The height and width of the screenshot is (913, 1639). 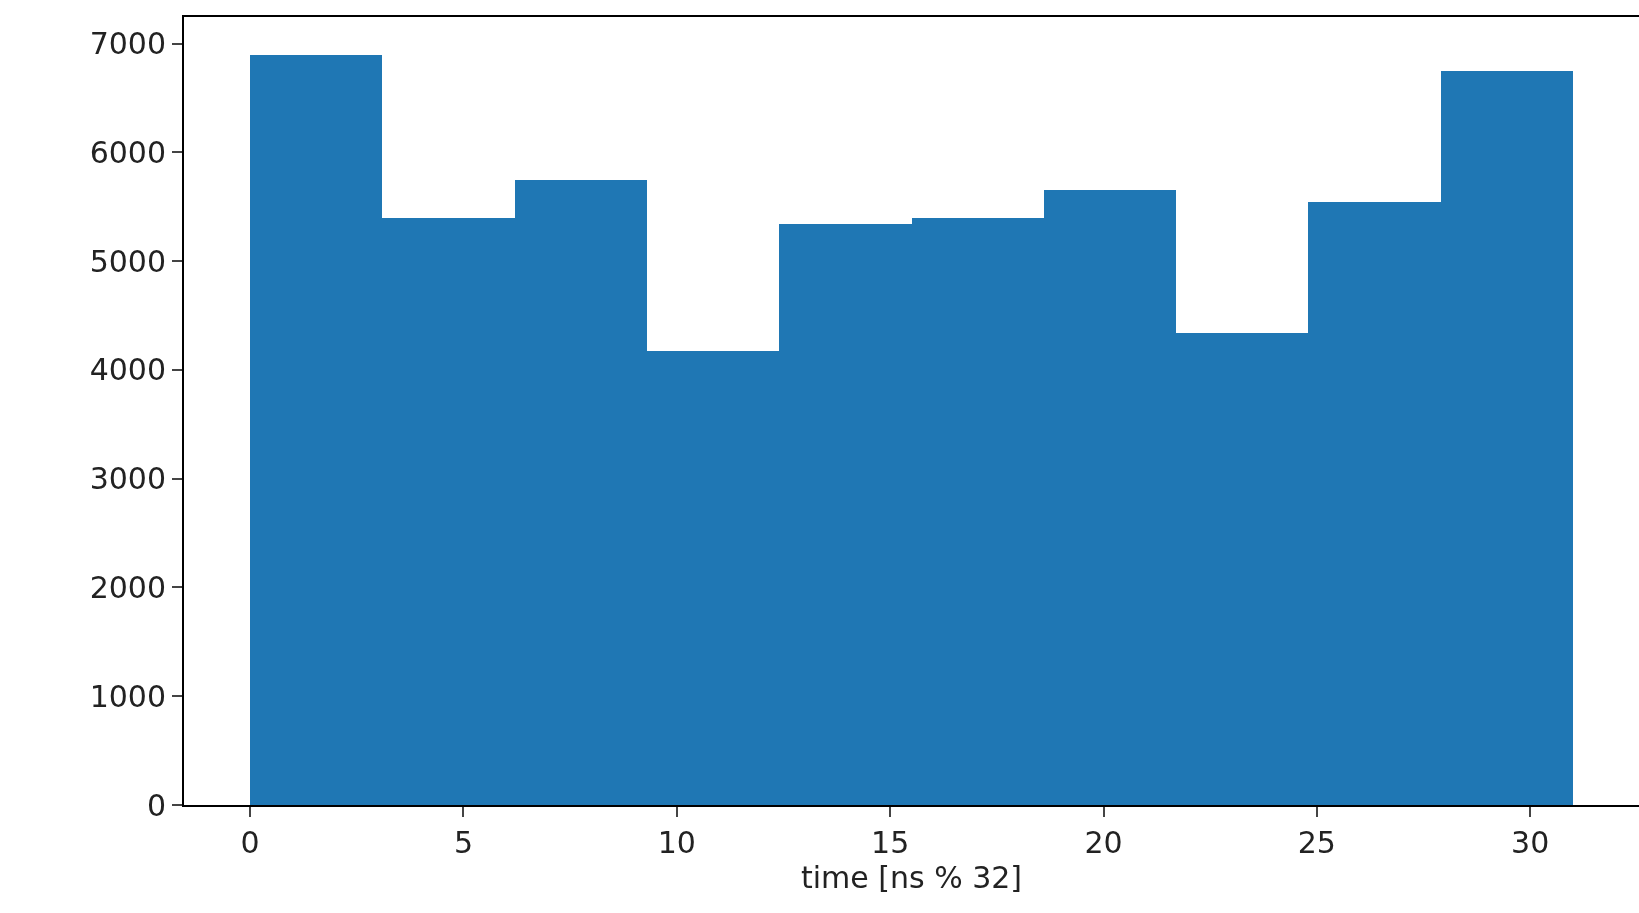 What do you see at coordinates (156, 805) in the screenshot?
I see `y-tick-label: 0` at bounding box center [156, 805].